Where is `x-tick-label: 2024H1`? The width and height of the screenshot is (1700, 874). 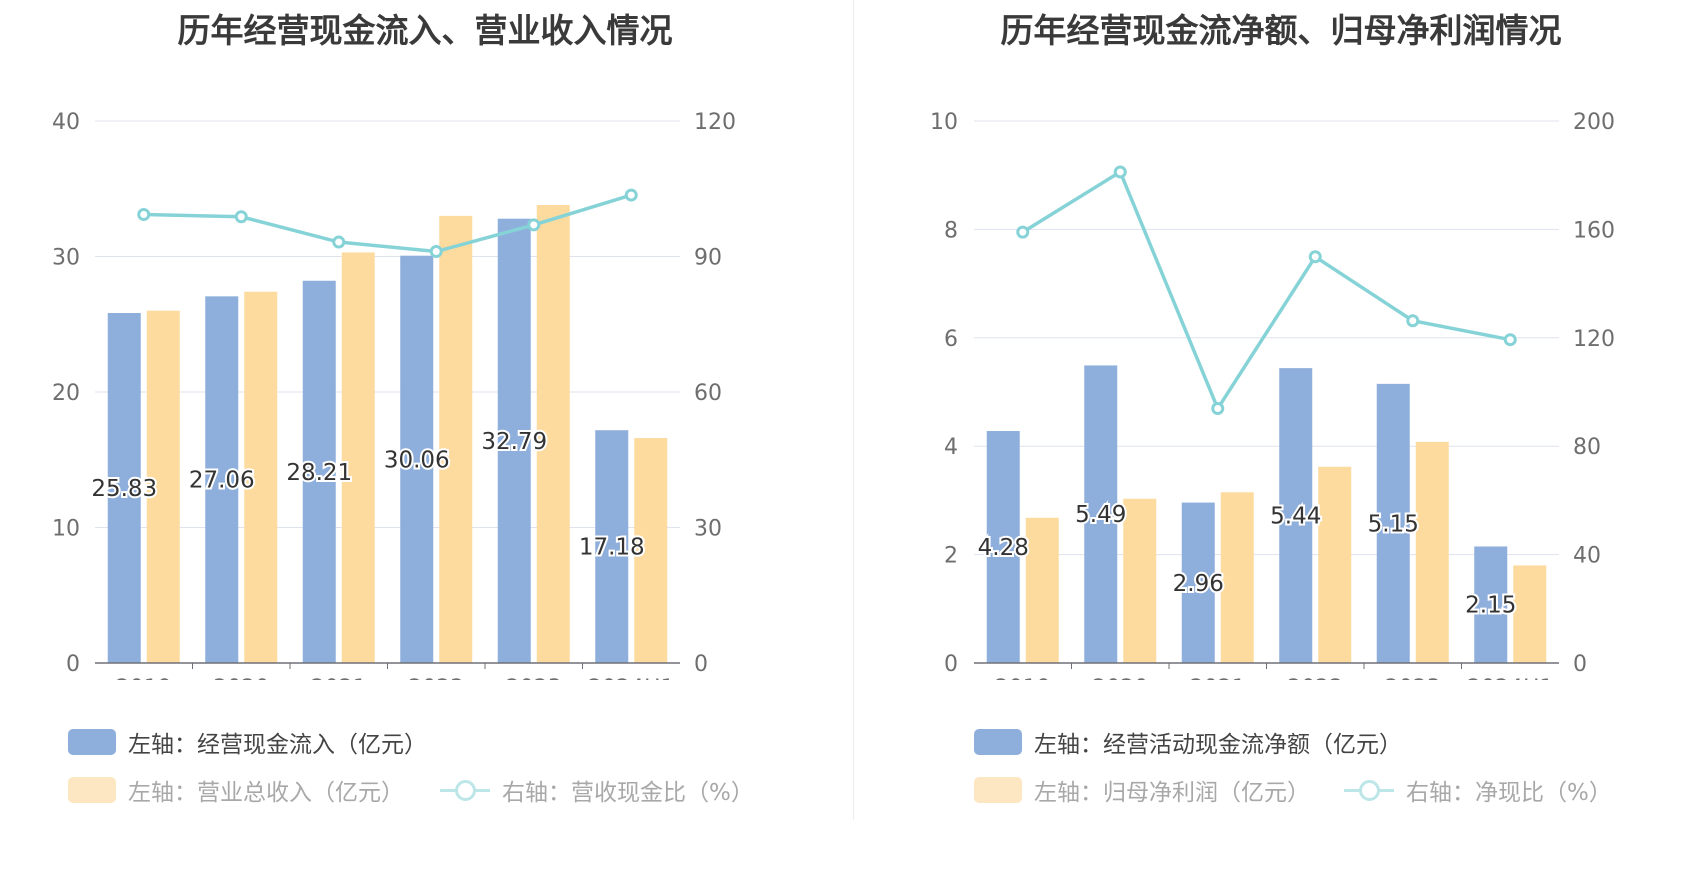
x-tick-label: 2024H1 is located at coordinates (1510, 678).